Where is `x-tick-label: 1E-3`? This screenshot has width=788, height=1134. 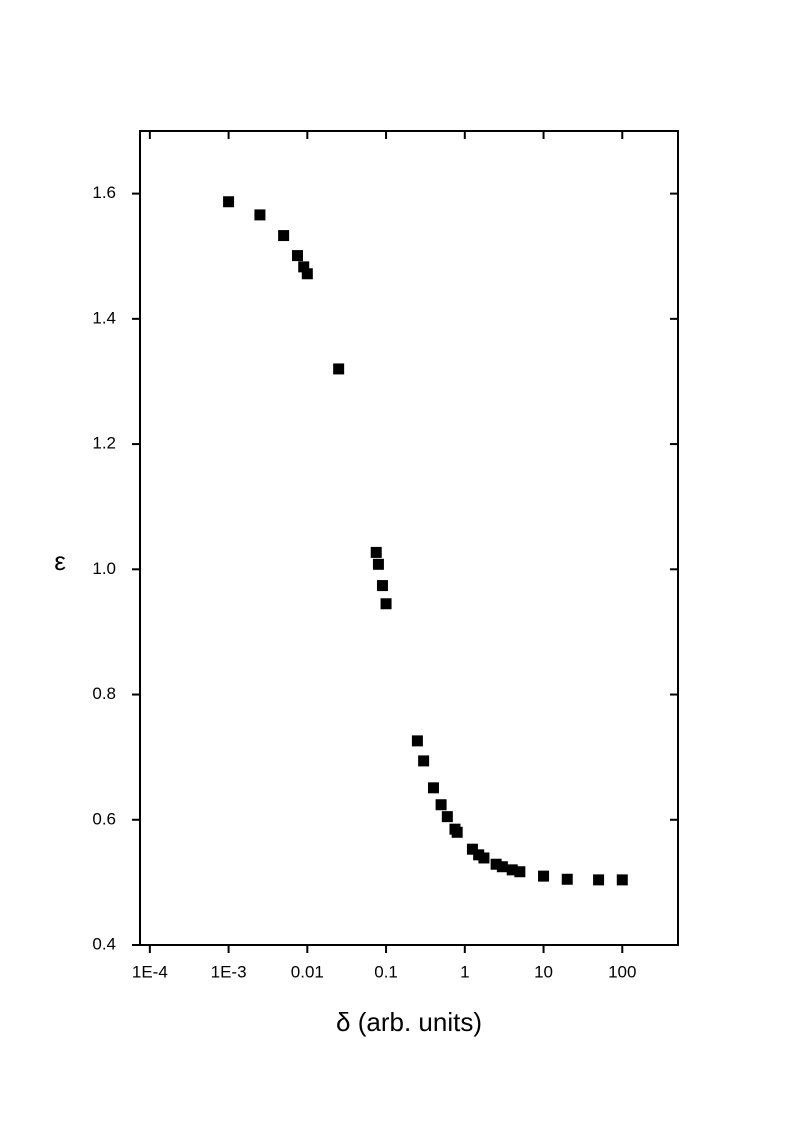 x-tick-label: 1E-3 is located at coordinates (229, 971).